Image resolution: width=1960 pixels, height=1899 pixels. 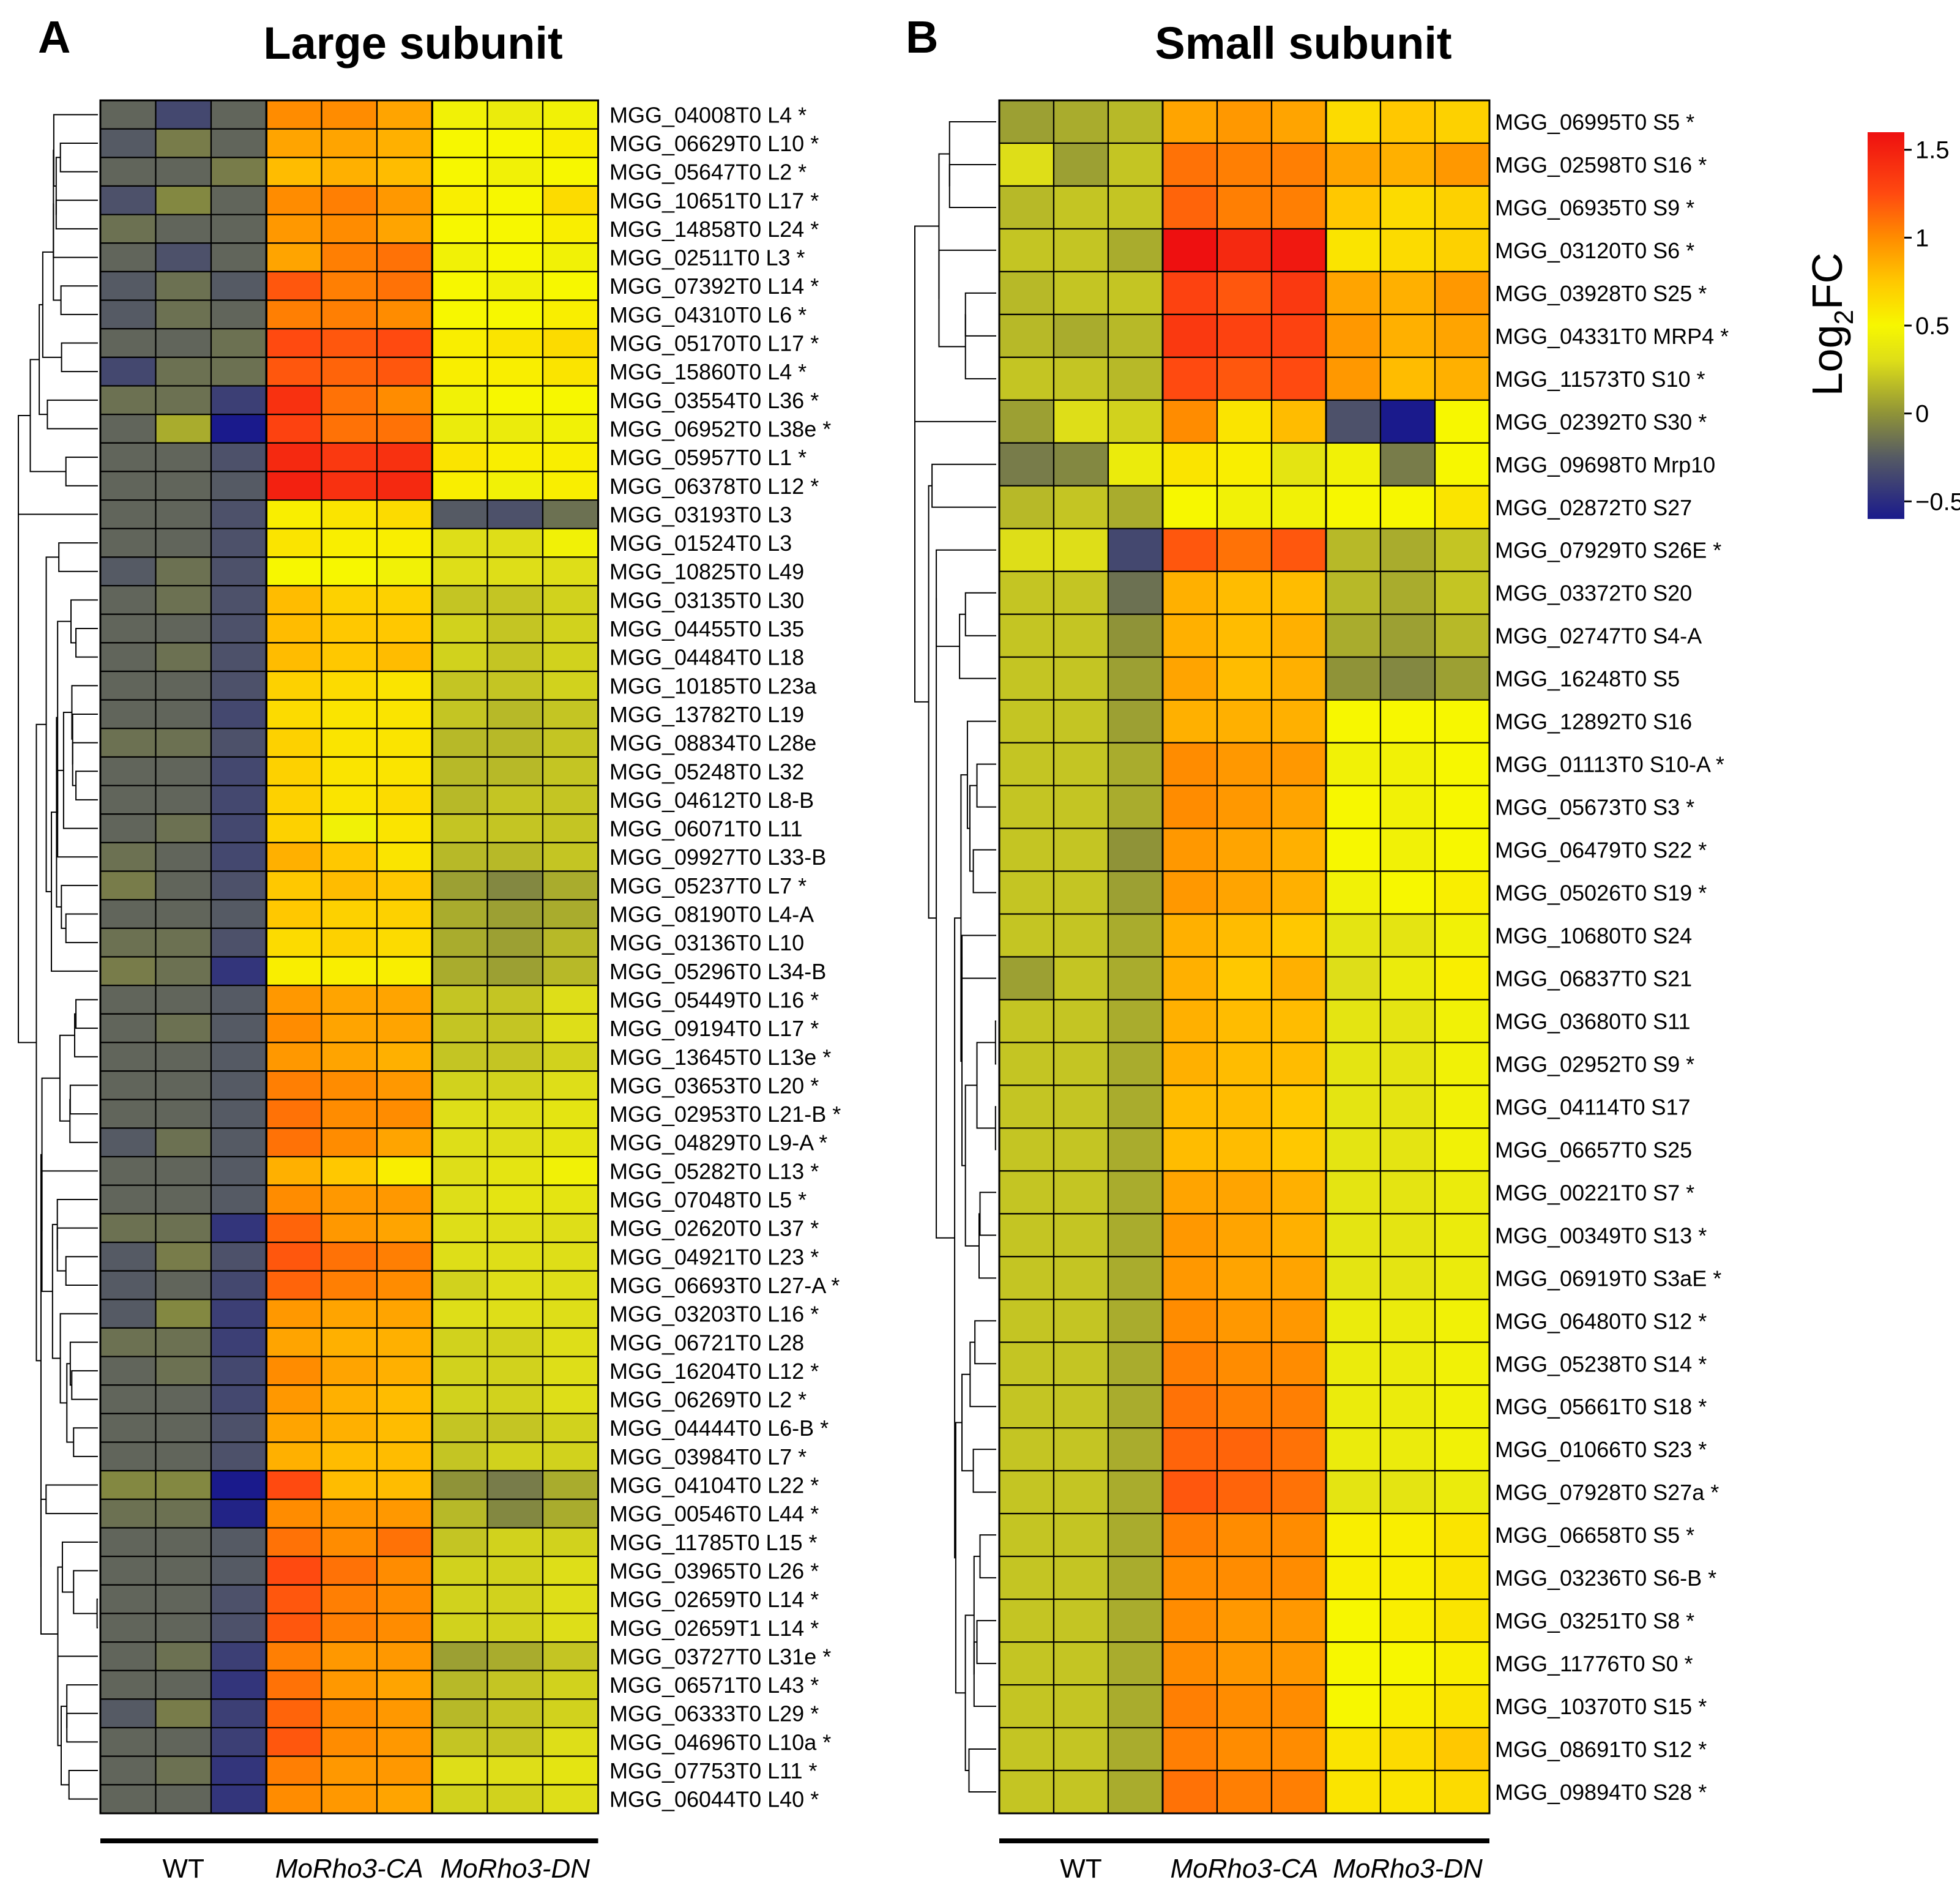 What do you see at coordinates (717, 971) in the screenshot?
I see `row-label: MGG_05296T0 L34-B` at bounding box center [717, 971].